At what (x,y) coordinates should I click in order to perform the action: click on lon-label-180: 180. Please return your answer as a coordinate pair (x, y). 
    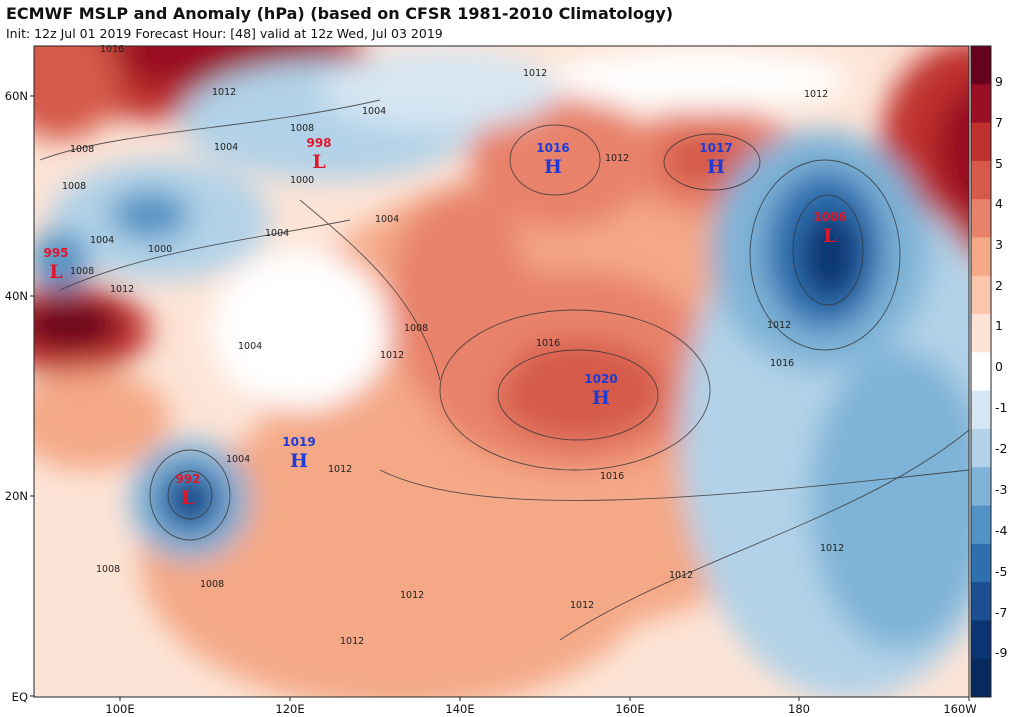
    Looking at the image, I should click on (799, 709).